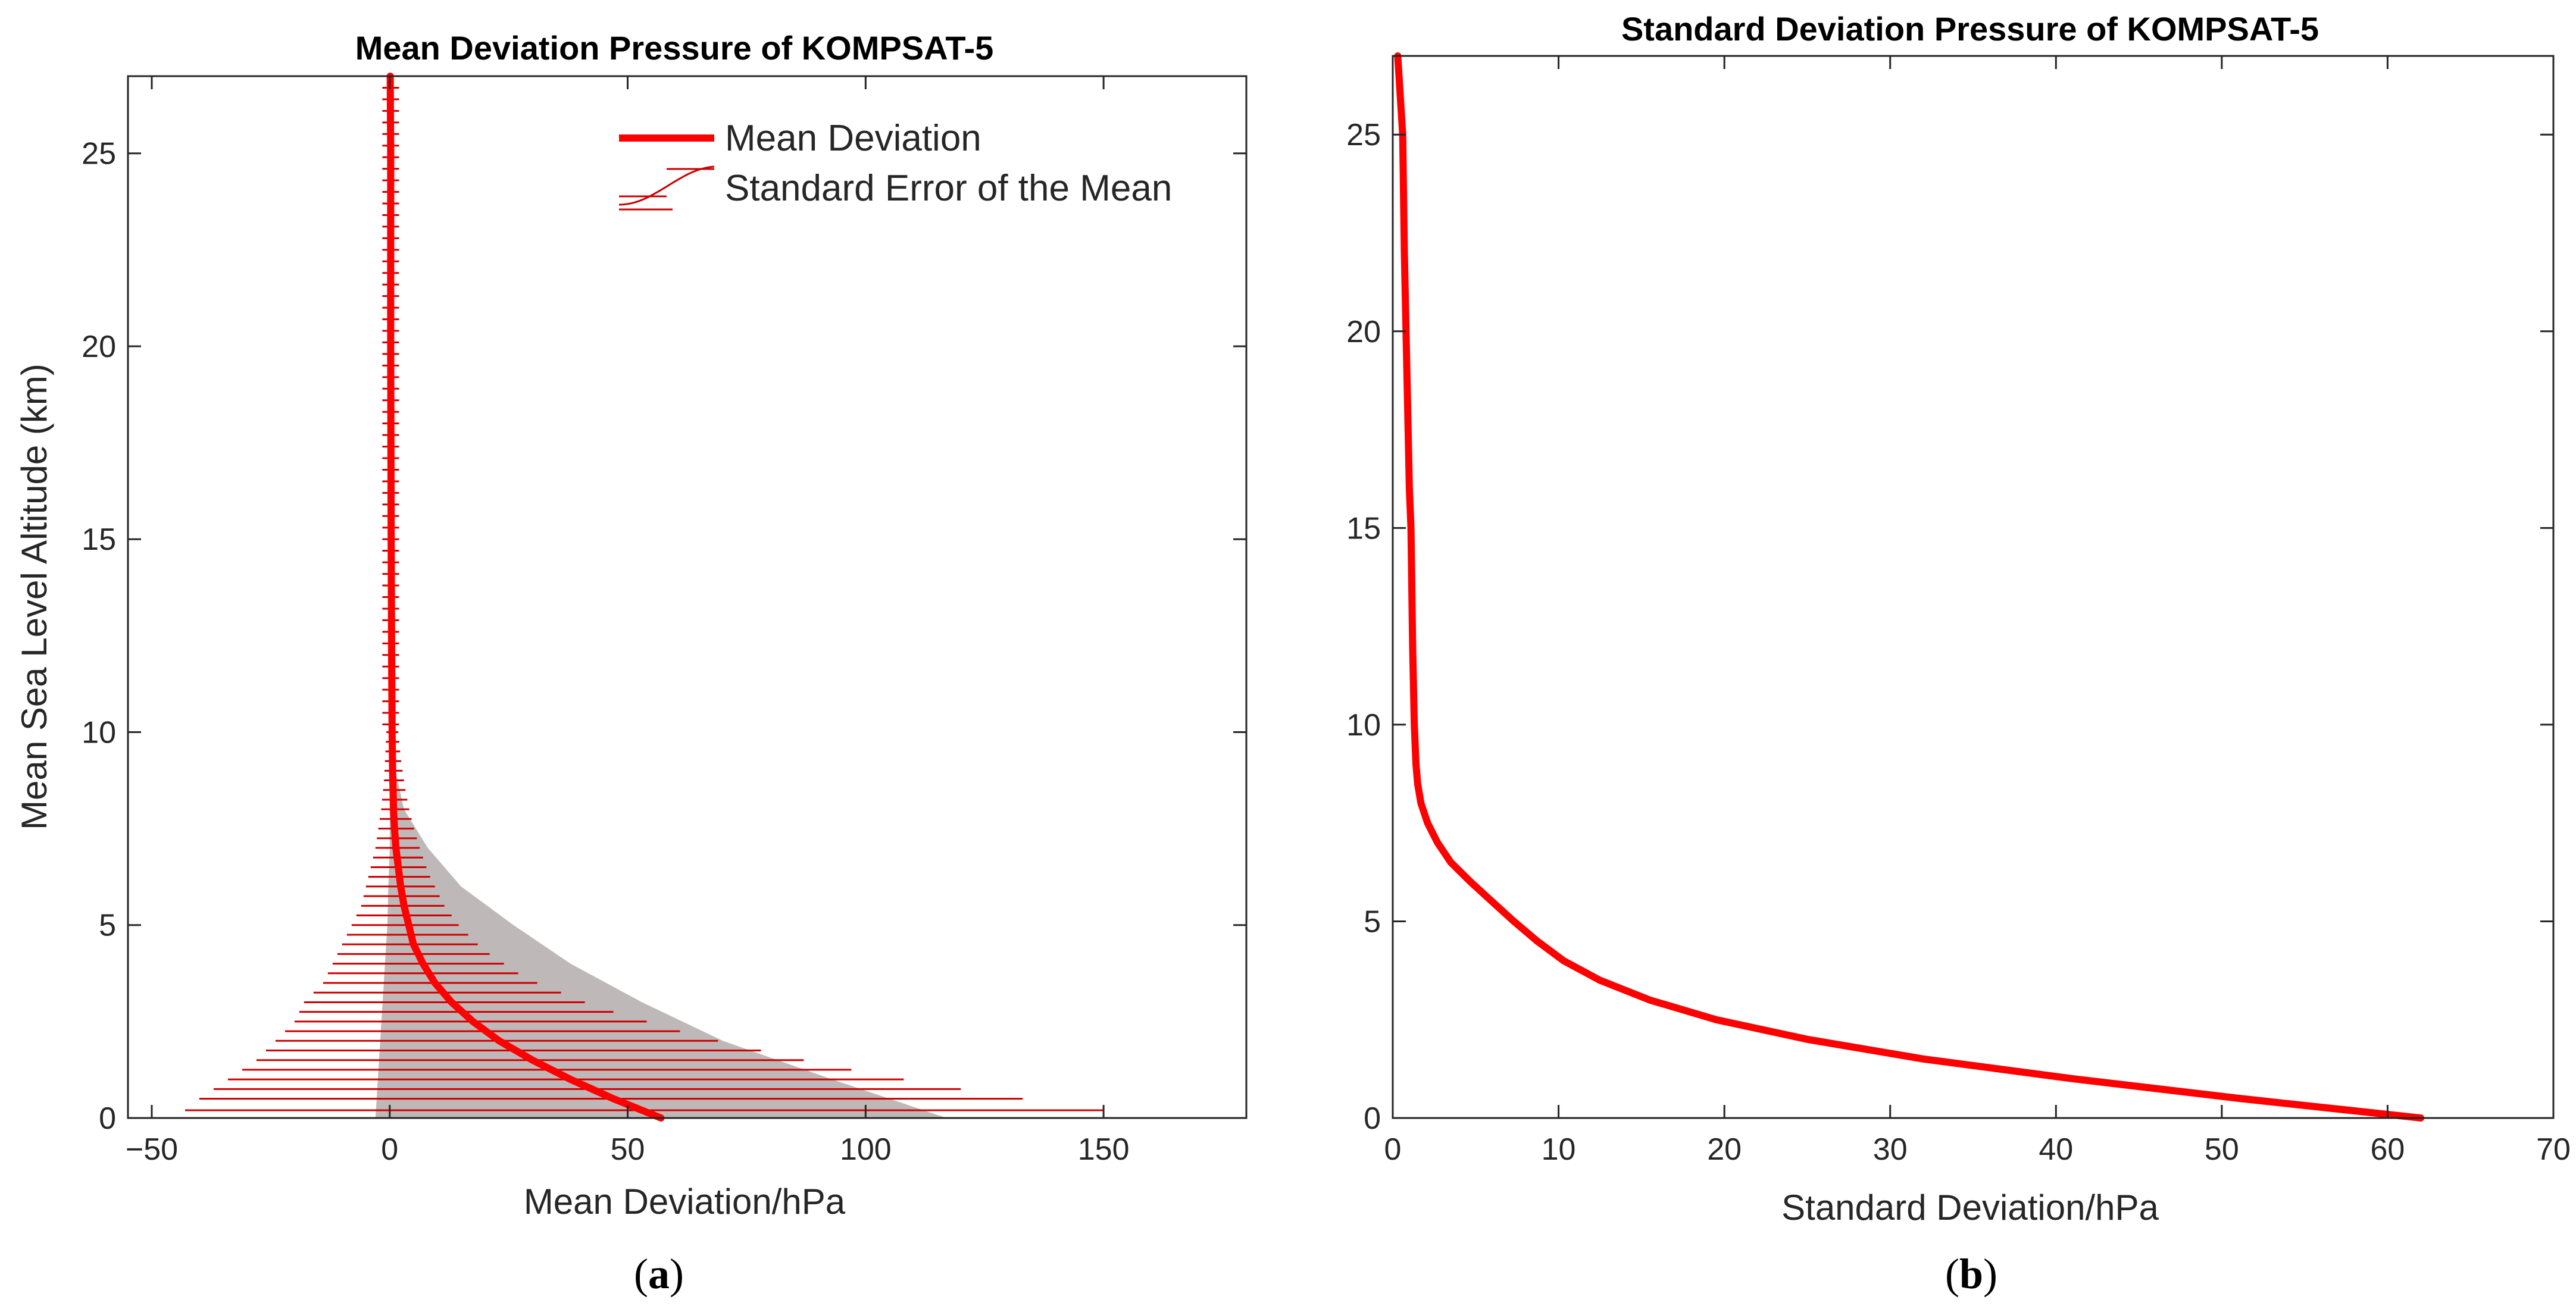 This screenshot has width=2576, height=1309. Describe the element at coordinates (685, 1202) in the screenshot. I see `x-axis-label-a: Mean Deviation/hPa` at that location.